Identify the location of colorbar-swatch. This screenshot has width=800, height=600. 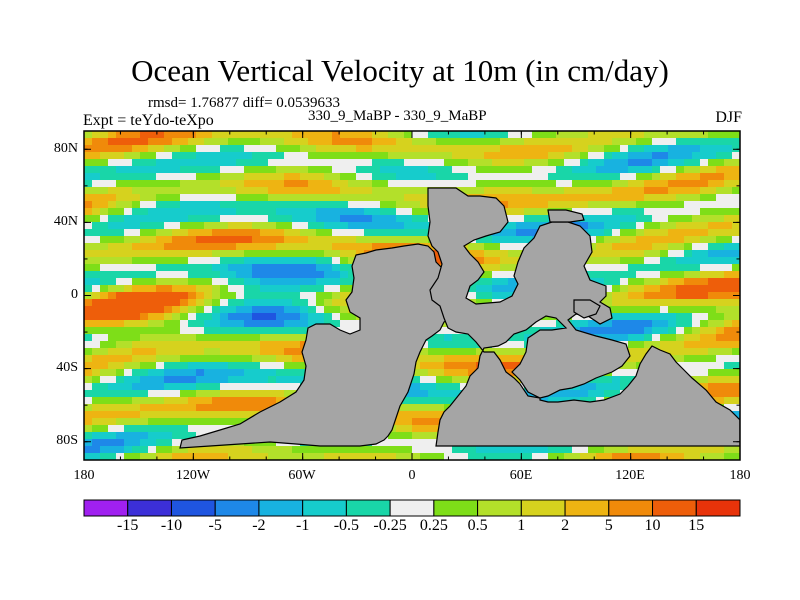
(106, 508).